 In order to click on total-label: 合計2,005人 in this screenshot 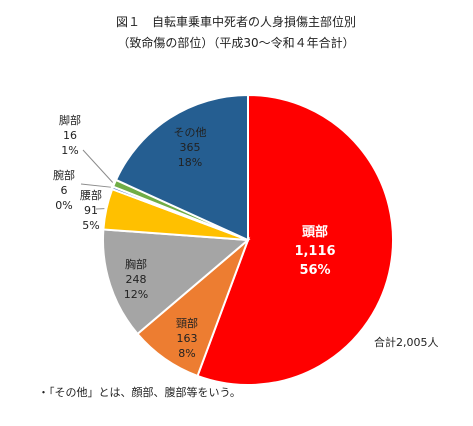, I will do `click(406, 342)`.